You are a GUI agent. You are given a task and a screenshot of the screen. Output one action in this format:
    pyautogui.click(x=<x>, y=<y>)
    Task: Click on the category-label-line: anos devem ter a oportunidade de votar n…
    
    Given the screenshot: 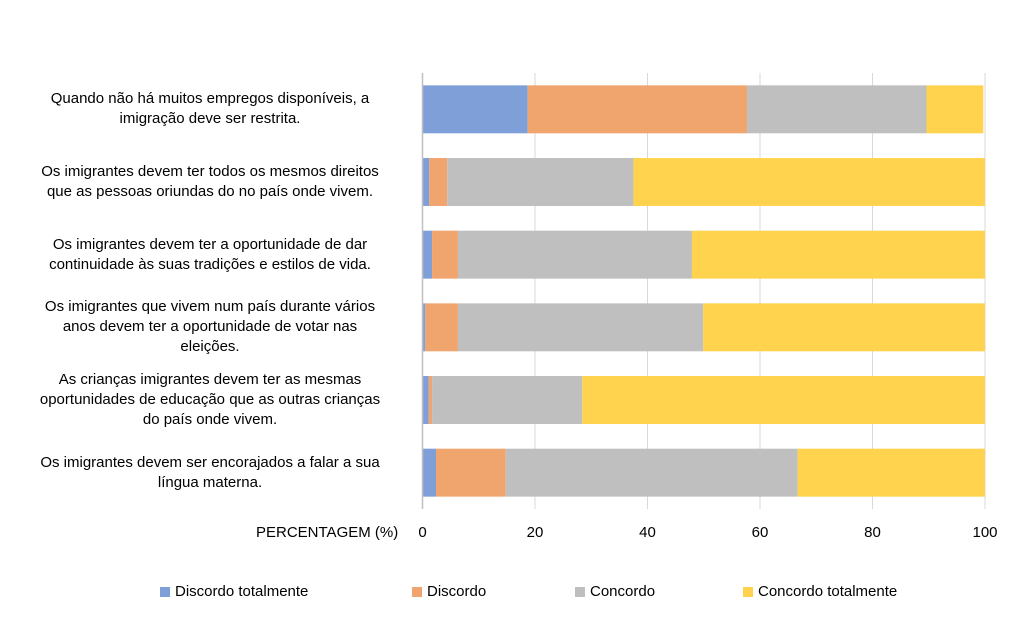 What is the action you would take?
    pyautogui.click(x=210, y=327)
    